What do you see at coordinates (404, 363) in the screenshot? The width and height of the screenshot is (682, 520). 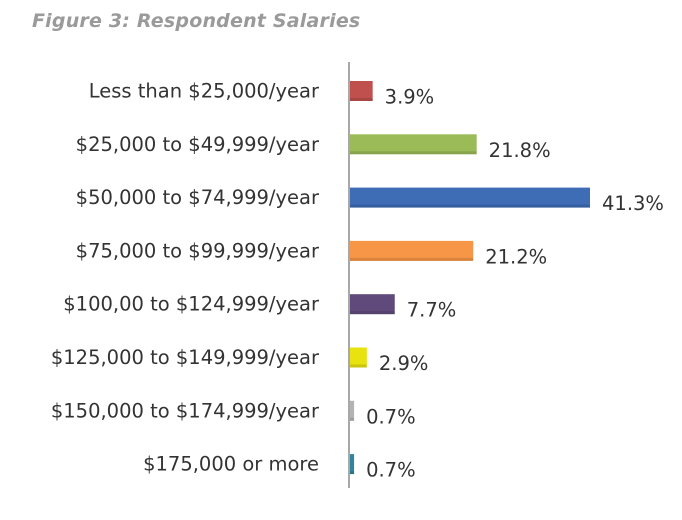 I see `value-label: 2.9%` at bounding box center [404, 363].